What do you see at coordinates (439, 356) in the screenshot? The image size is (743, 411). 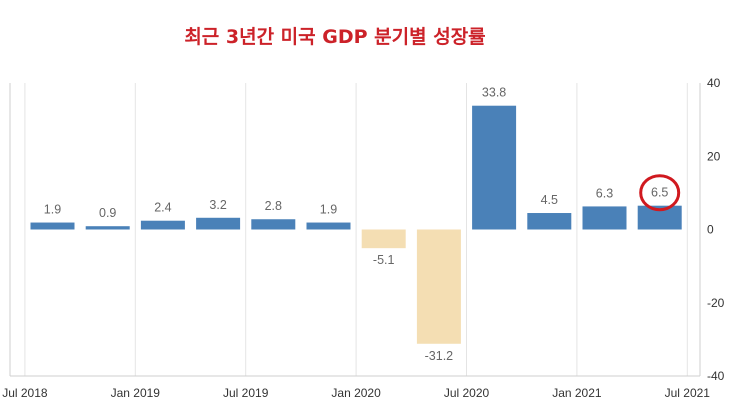 I see `data-label: -31.2` at bounding box center [439, 356].